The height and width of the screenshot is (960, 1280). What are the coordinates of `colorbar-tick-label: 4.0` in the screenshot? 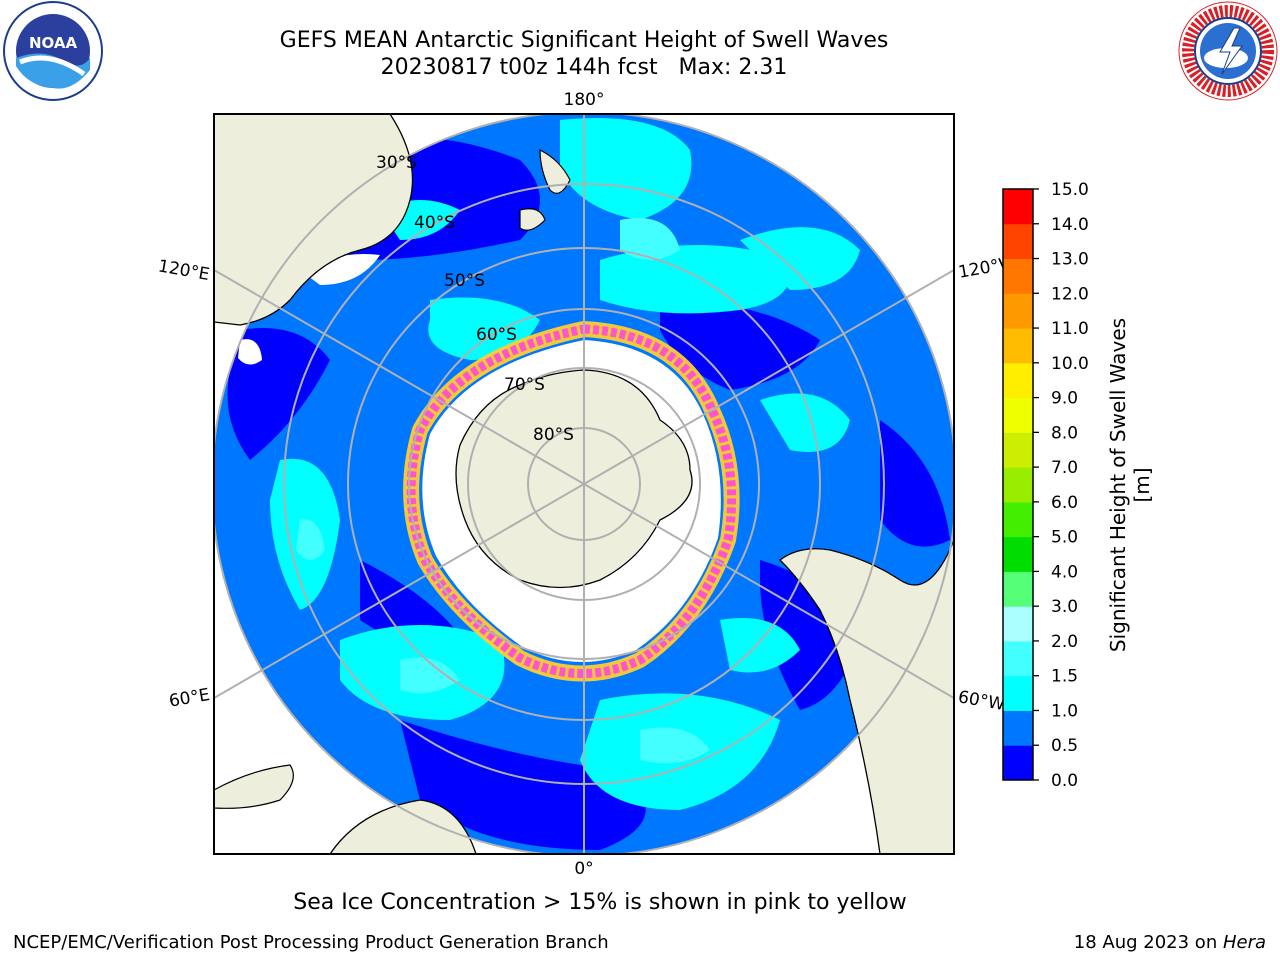 It's located at (1064, 572).